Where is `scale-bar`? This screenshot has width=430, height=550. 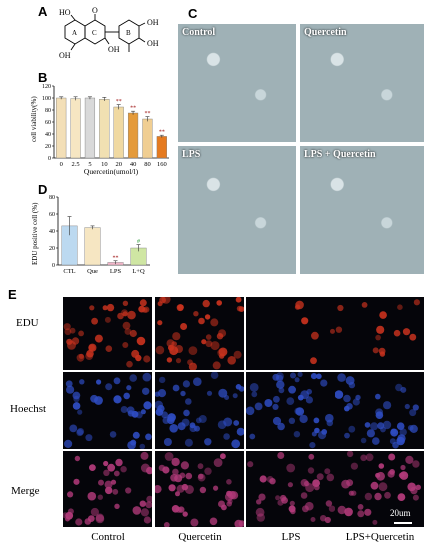
scale-bar is located at coordinates (403, 523).